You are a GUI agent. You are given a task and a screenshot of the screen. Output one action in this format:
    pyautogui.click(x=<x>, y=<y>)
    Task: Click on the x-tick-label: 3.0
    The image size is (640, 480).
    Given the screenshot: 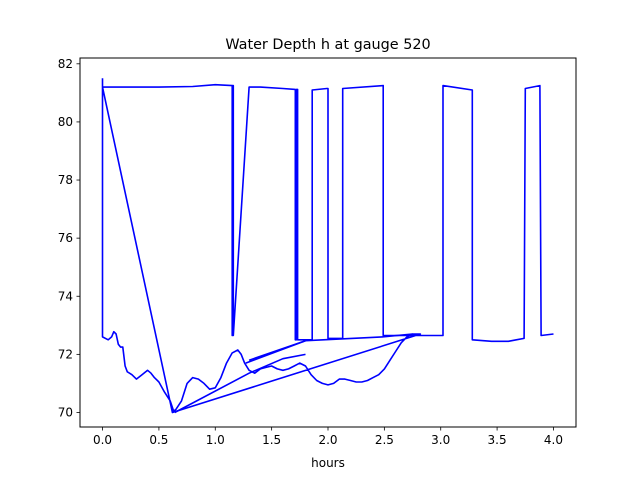 What is the action you would take?
    pyautogui.click(x=440, y=440)
    